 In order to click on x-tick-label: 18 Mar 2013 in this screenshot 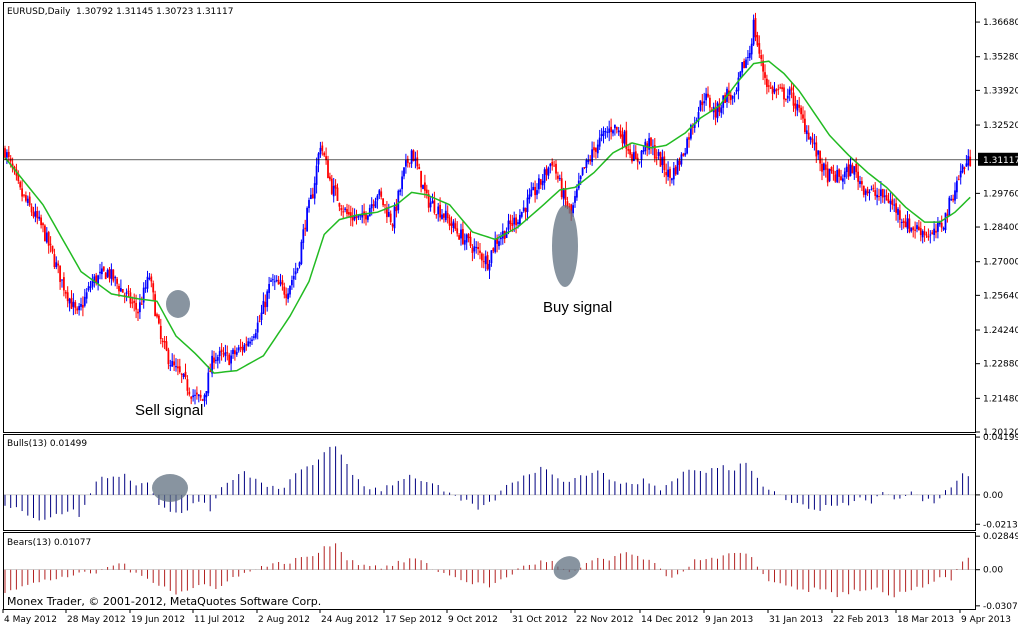, I will do `click(925, 620)`.